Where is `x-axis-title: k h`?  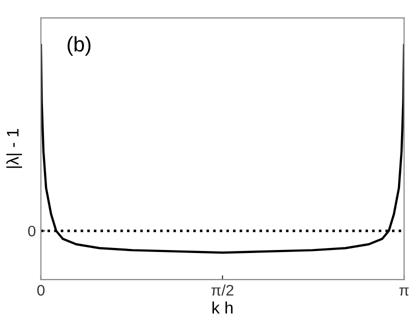
x-axis-title: k h is located at coordinates (222, 307).